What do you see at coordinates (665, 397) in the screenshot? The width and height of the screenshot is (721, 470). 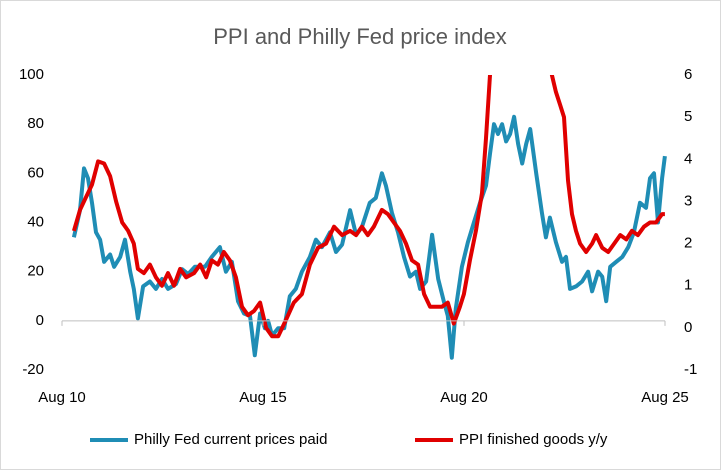 I see `x-tick-label: Aug 25` at bounding box center [665, 397].